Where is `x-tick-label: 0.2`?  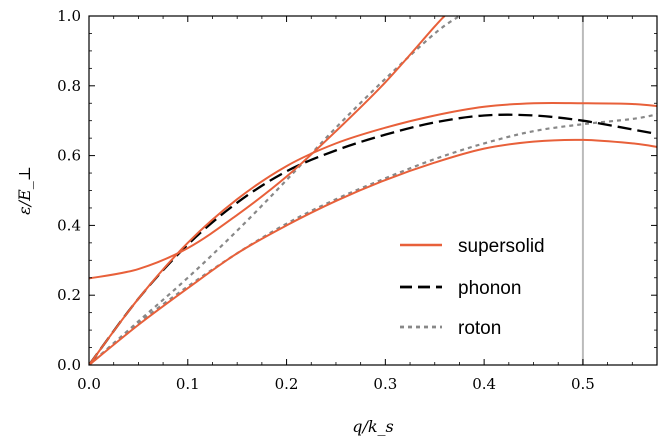 x-tick-label: 0.2 is located at coordinates (287, 384).